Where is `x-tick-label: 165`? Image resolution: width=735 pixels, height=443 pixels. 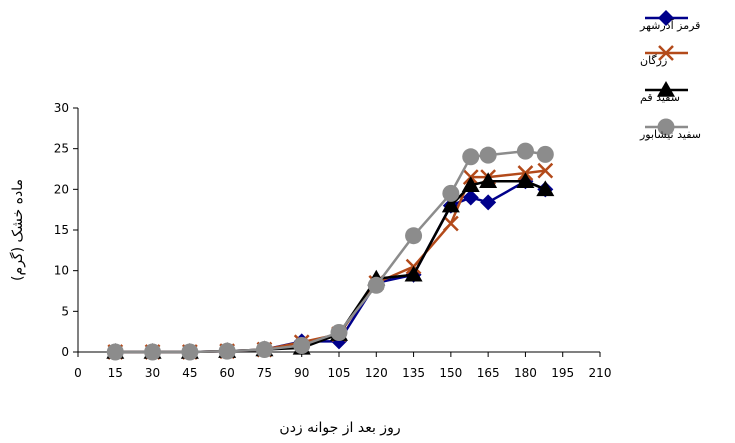 x-tick-label: 165 is located at coordinates (488, 373).